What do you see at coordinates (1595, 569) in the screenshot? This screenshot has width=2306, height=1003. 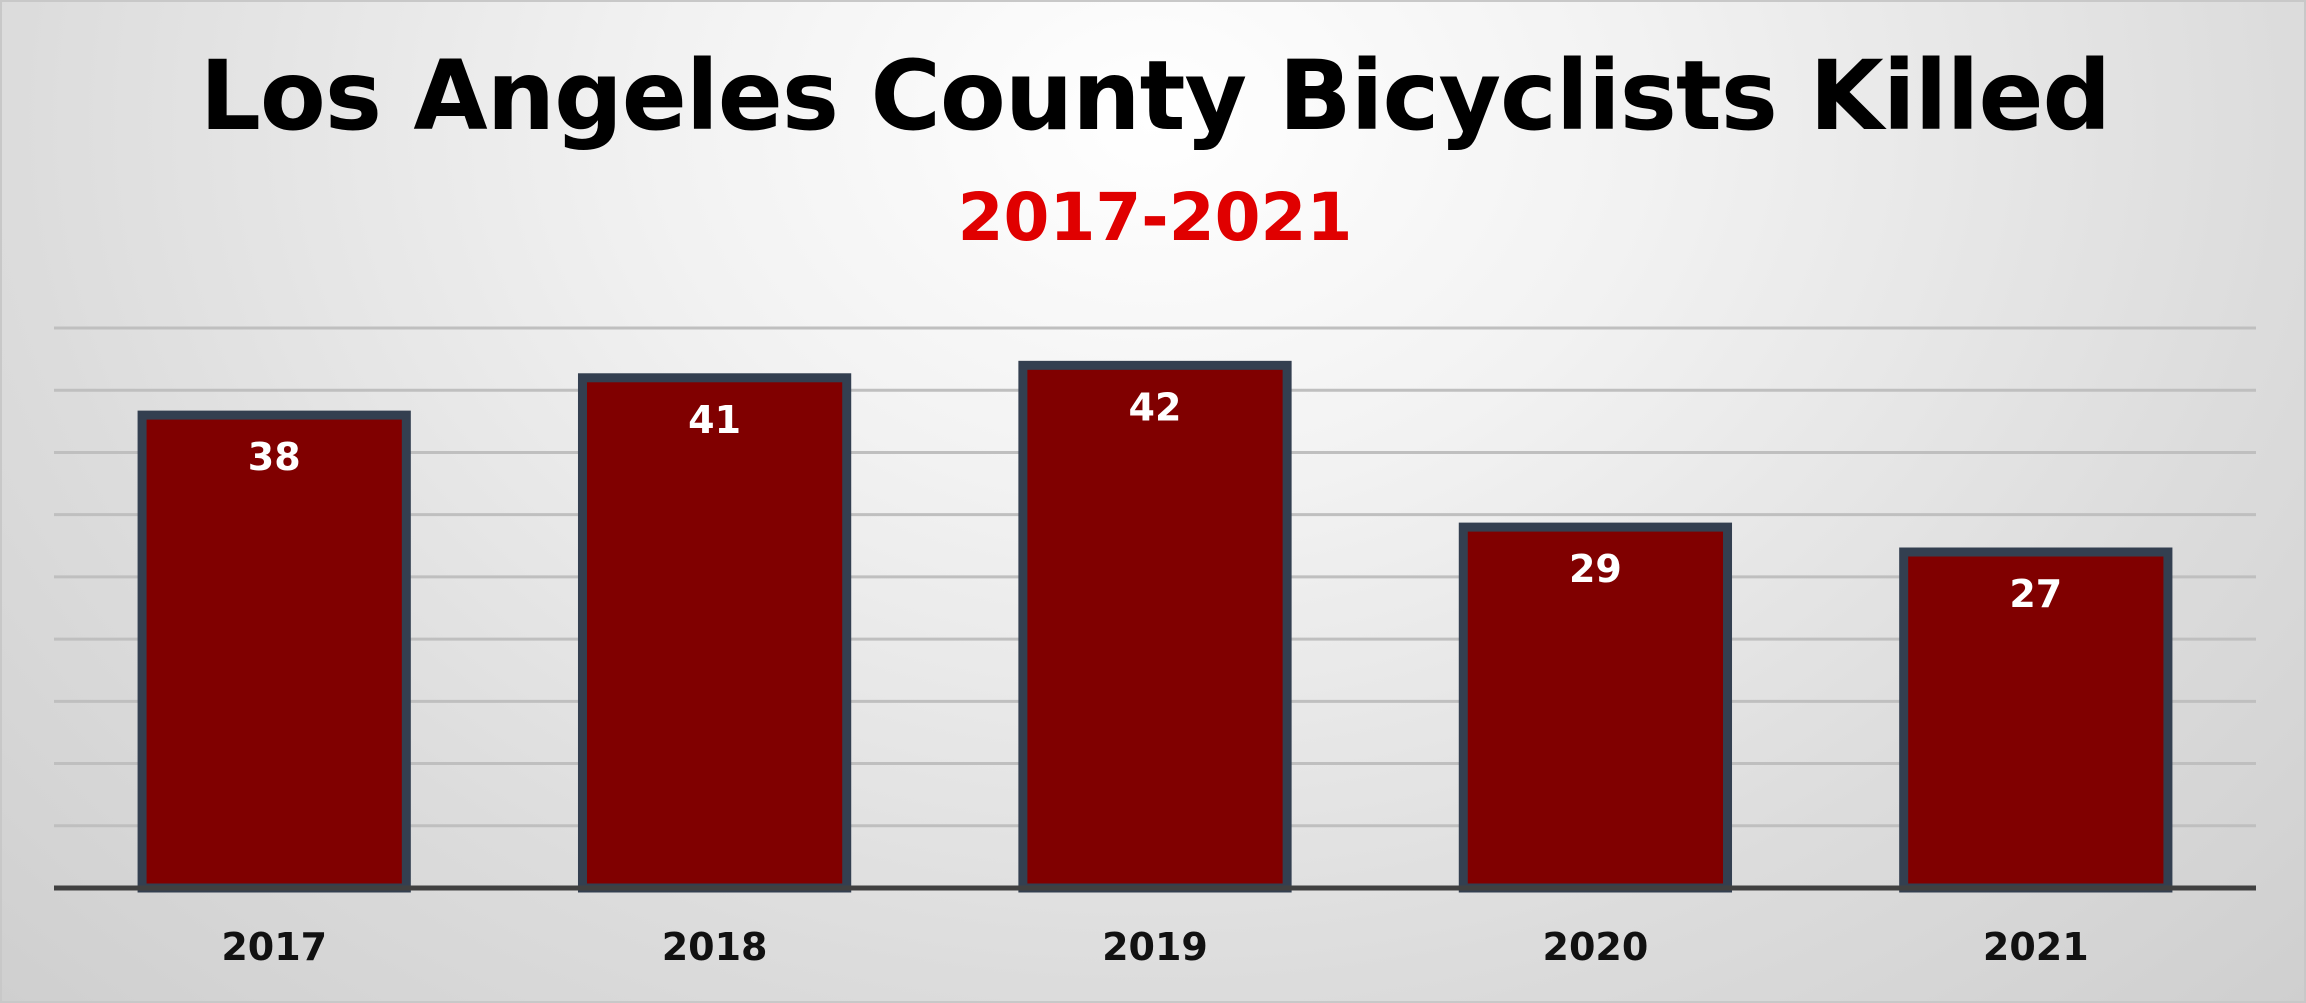 I see `data-label-2020: 29` at bounding box center [1595, 569].